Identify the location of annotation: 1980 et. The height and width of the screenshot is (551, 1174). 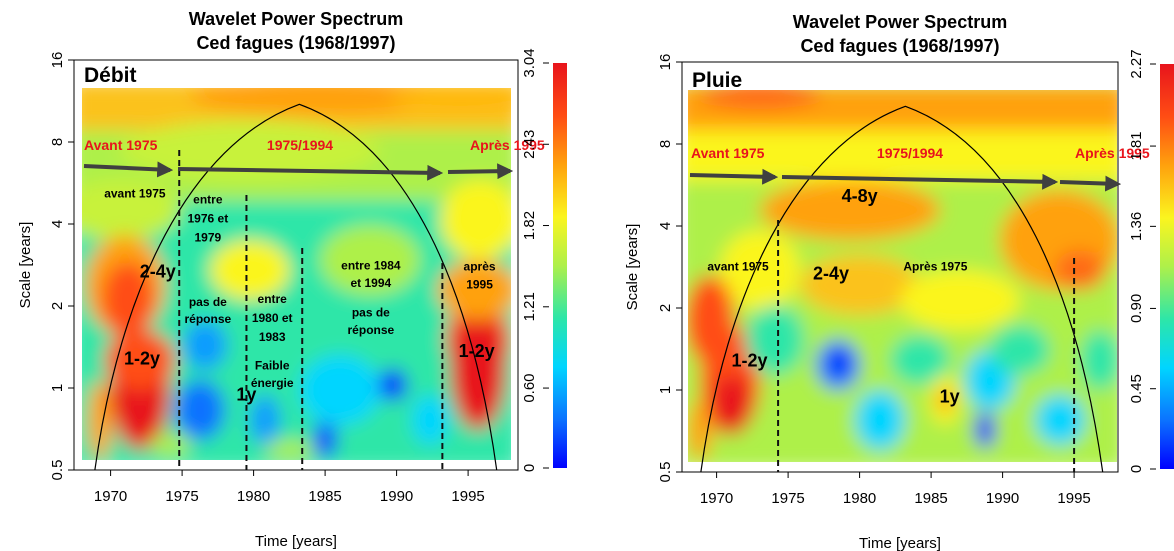
(272, 318).